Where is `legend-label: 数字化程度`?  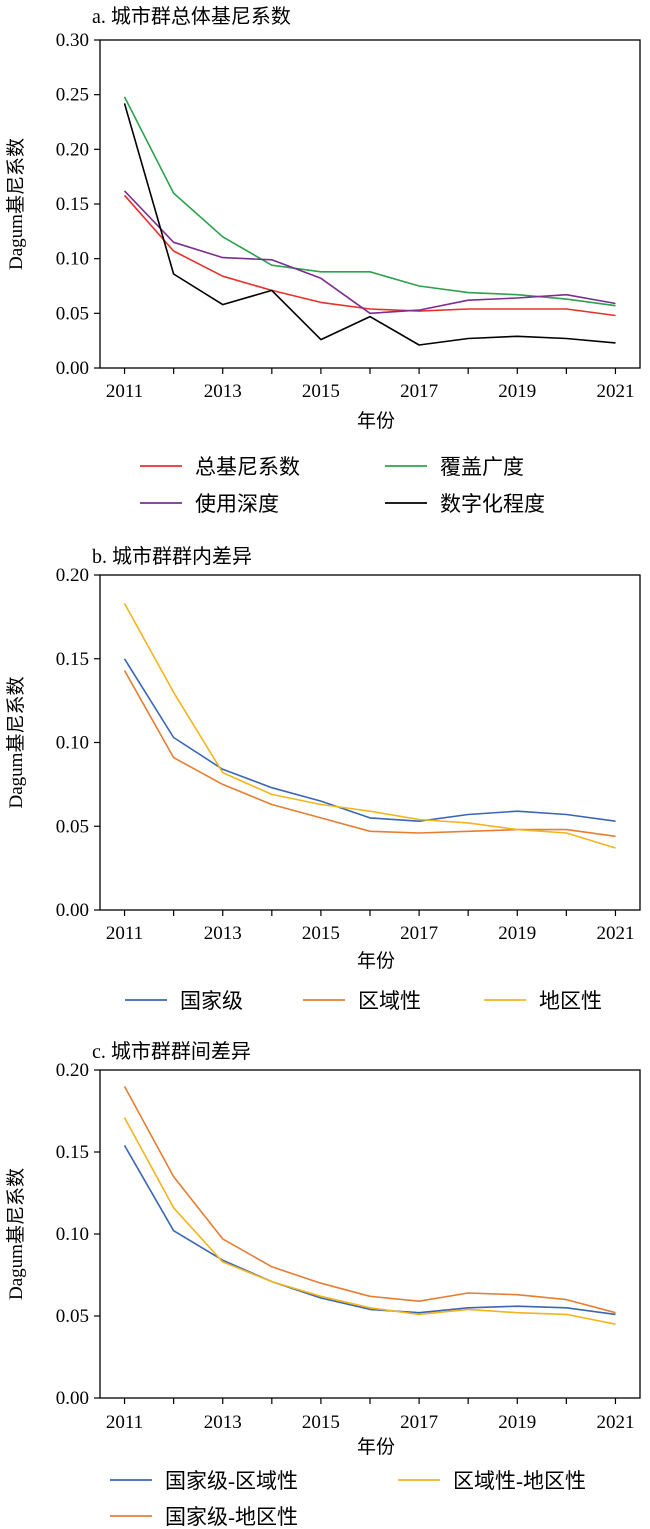 legend-label: 数字化程度 is located at coordinates (492, 504).